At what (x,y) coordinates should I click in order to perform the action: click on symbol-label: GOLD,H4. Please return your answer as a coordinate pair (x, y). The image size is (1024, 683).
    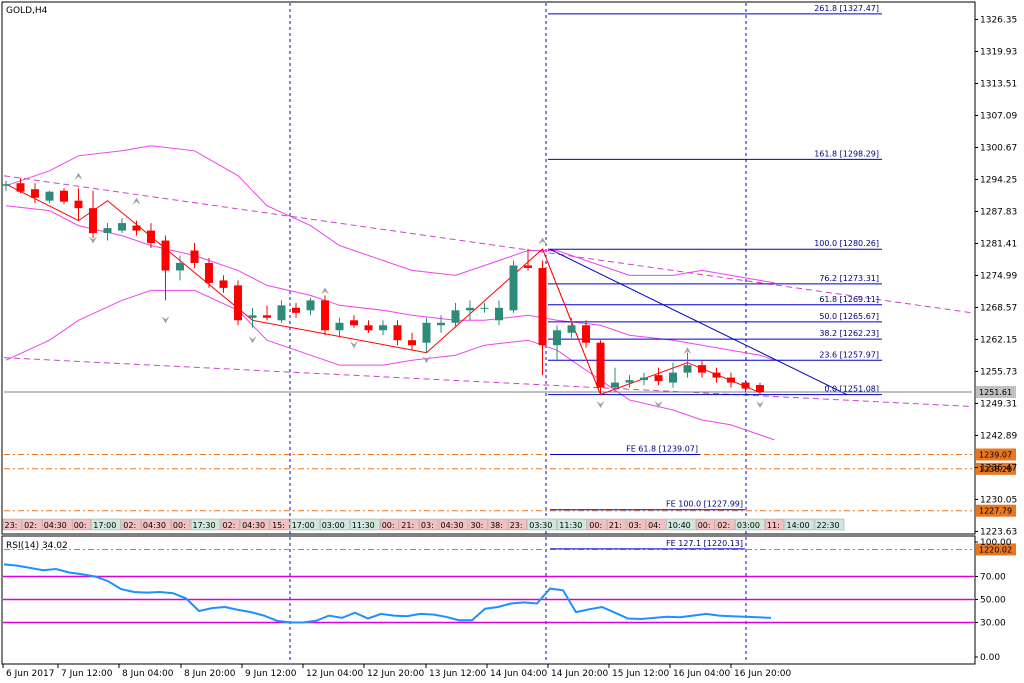
    Looking at the image, I should click on (27, 11).